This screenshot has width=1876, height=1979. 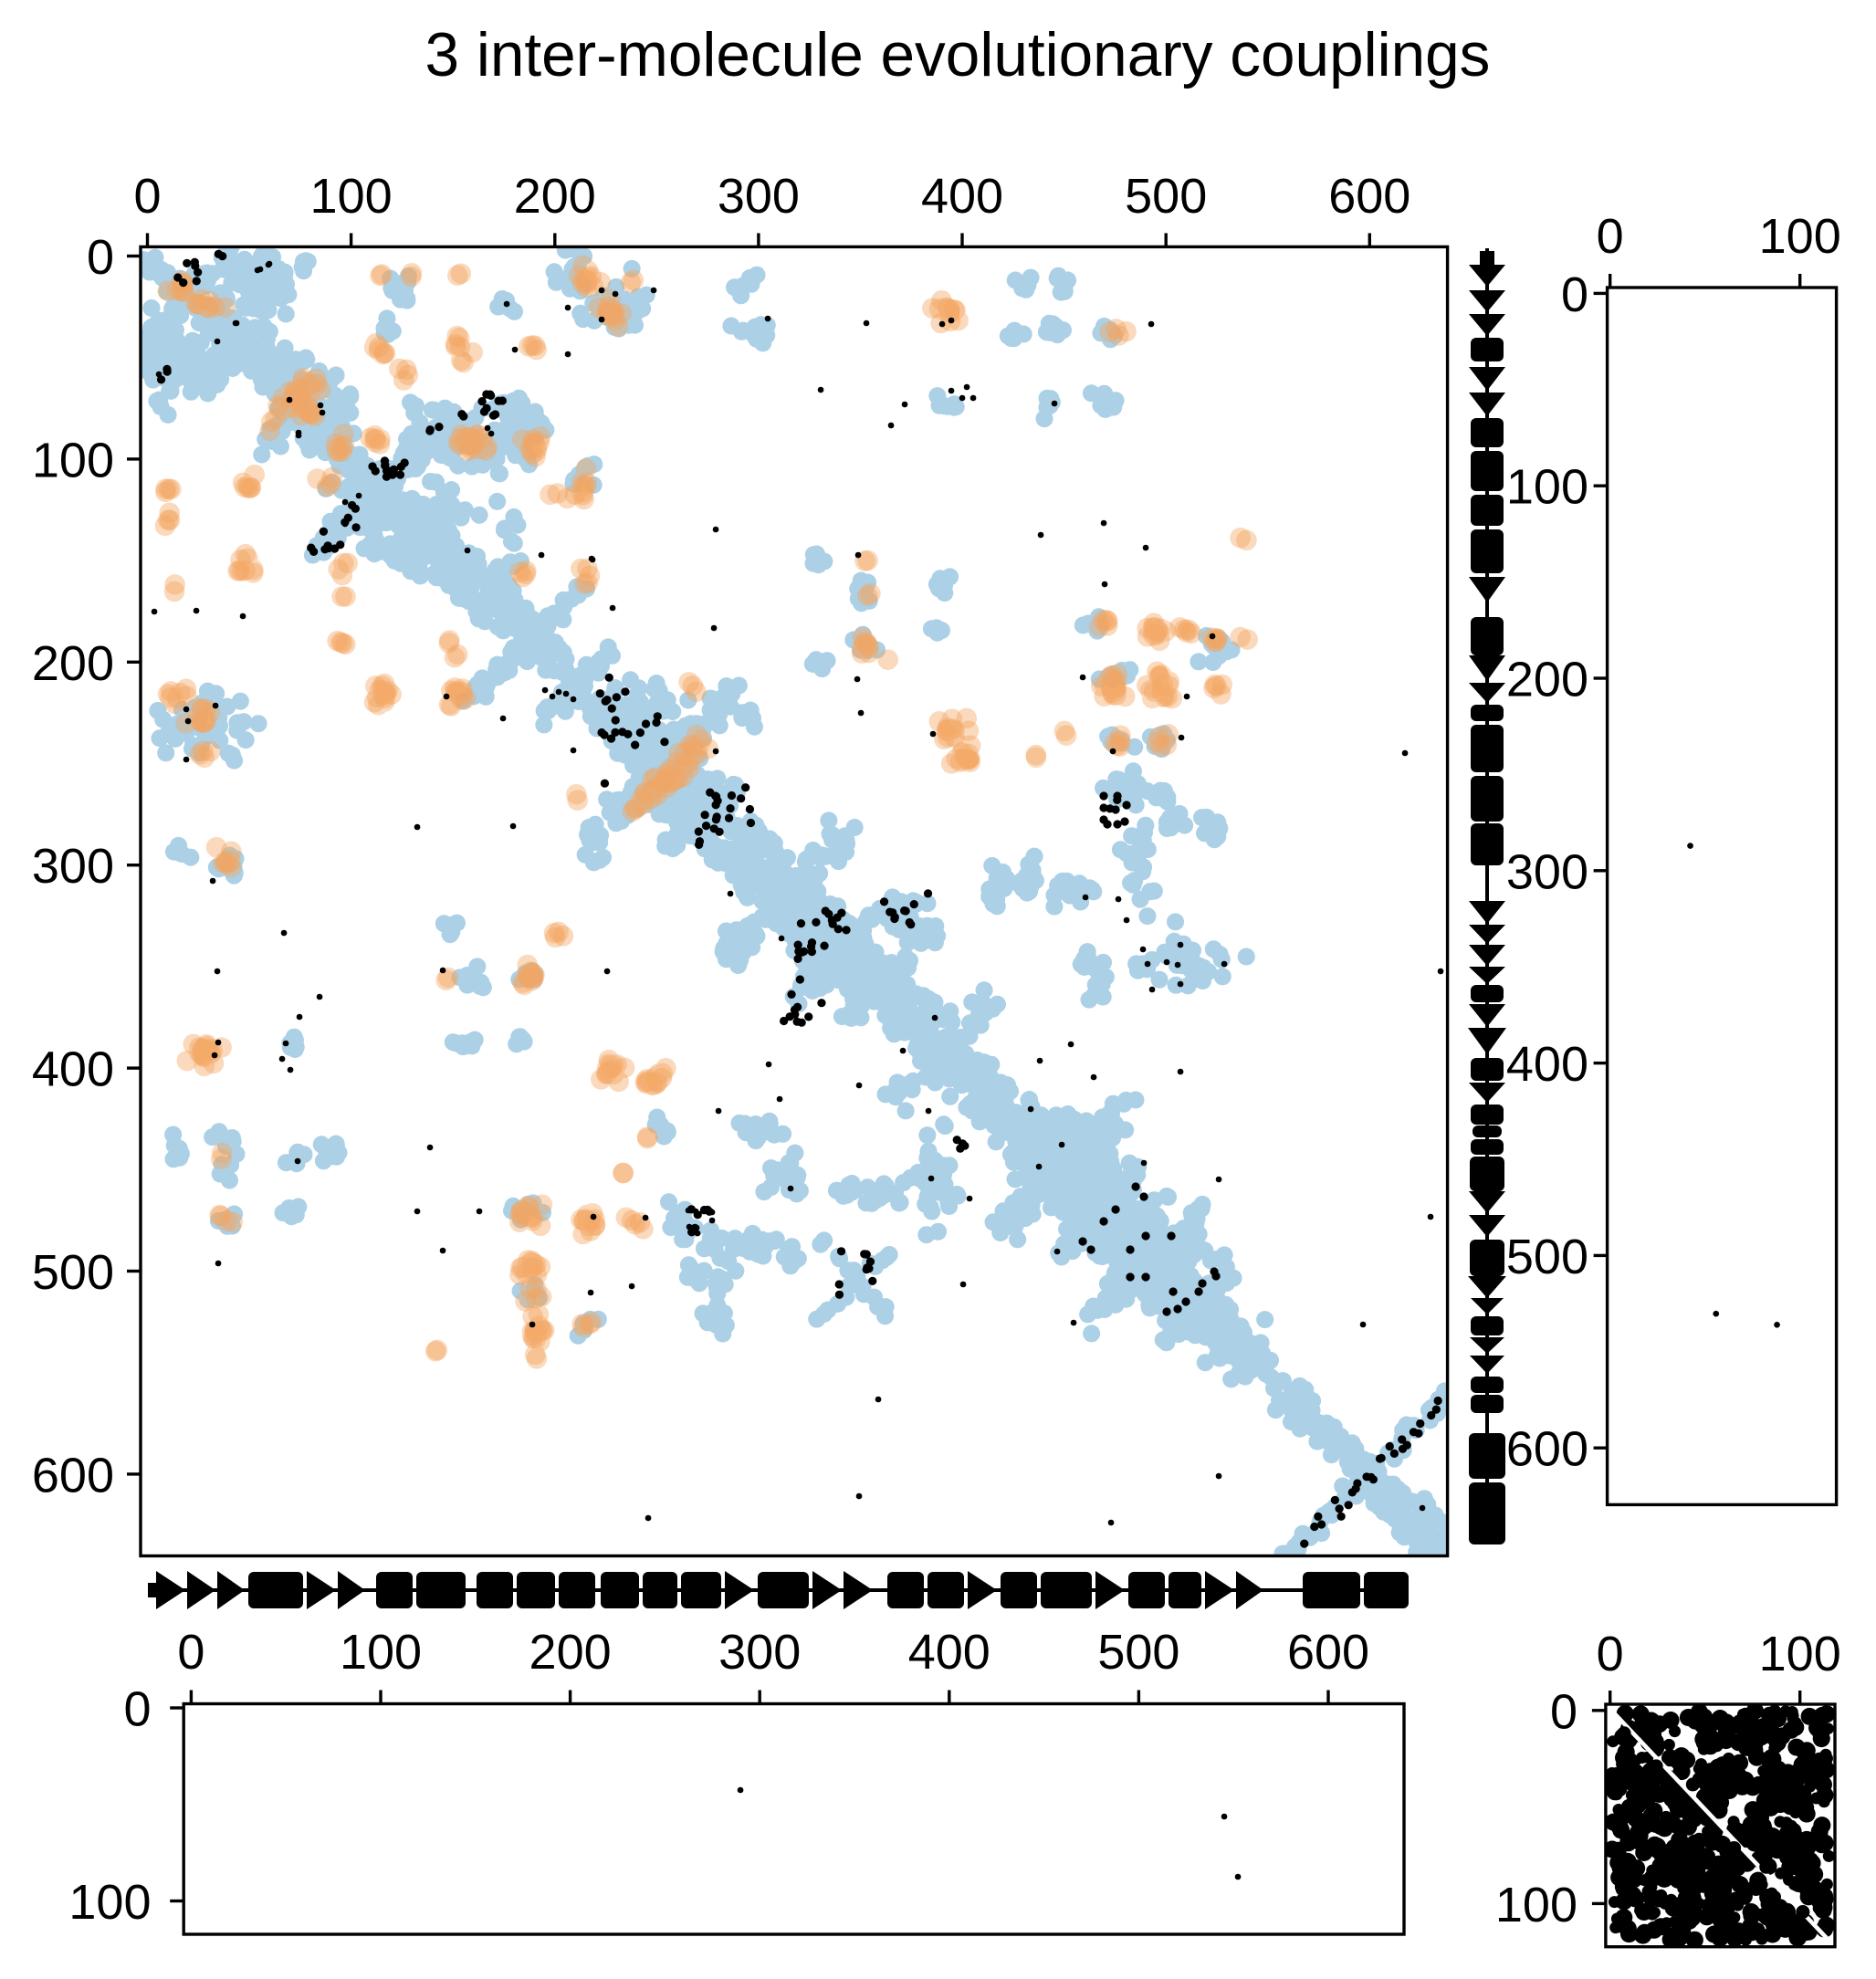 I want to click on svg-text:3 inter-molecule evolutionary: 3 inter-molecule evolutionary couplings, so click(x=958, y=55).